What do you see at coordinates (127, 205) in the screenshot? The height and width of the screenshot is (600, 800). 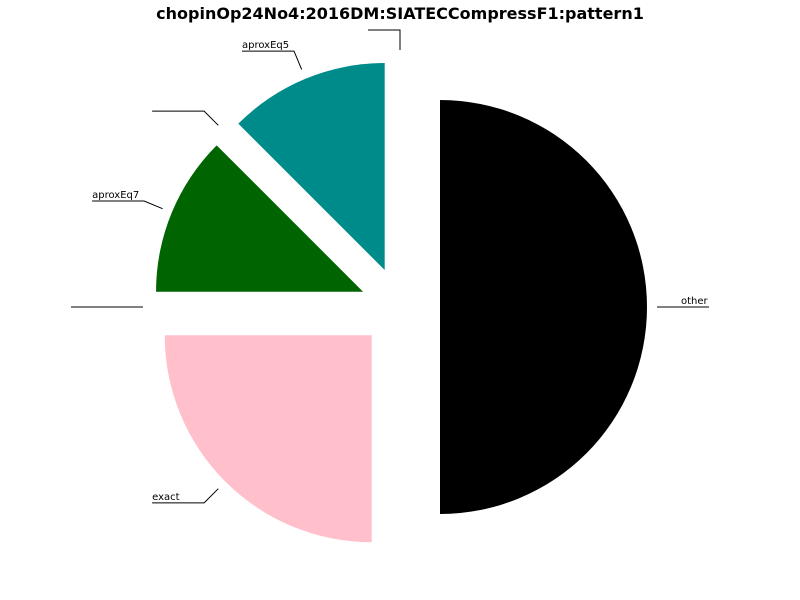 I see `leader-line-aproxEq7` at bounding box center [127, 205].